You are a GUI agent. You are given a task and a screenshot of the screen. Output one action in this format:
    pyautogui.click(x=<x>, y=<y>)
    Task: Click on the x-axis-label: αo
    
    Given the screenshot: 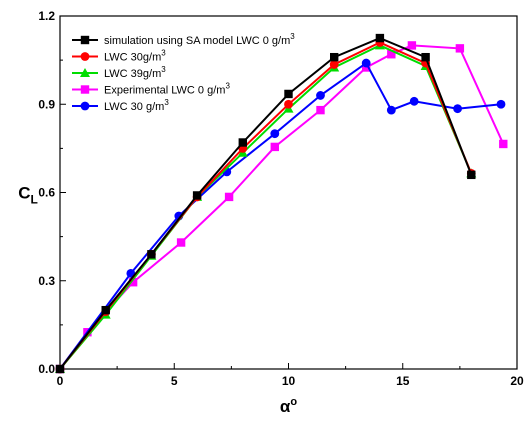 What is the action you would take?
    pyautogui.click(x=288, y=406)
    